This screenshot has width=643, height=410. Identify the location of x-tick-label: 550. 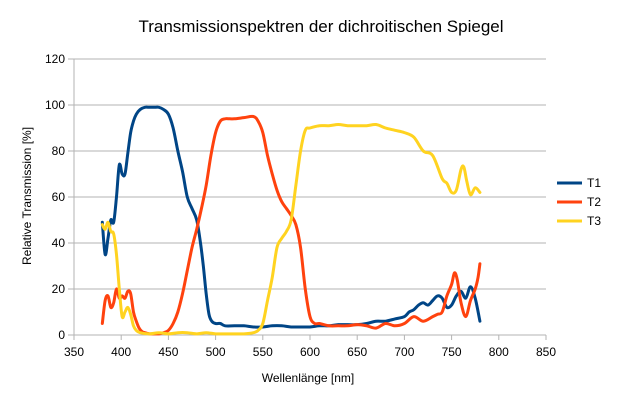
(263, 352).